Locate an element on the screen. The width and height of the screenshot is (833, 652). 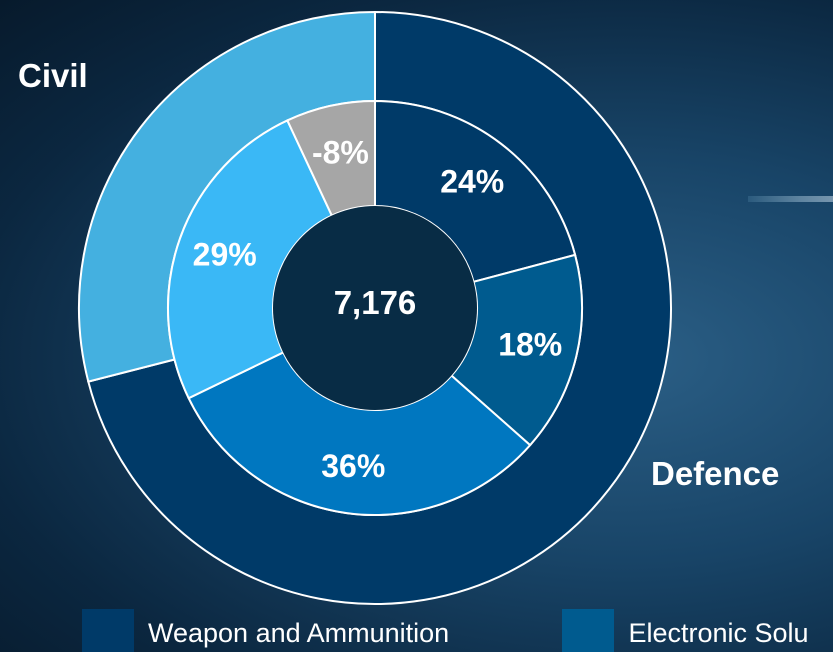
legend: Weapon and Ammunition Electronic Solu is located at coordinates (457, 630).